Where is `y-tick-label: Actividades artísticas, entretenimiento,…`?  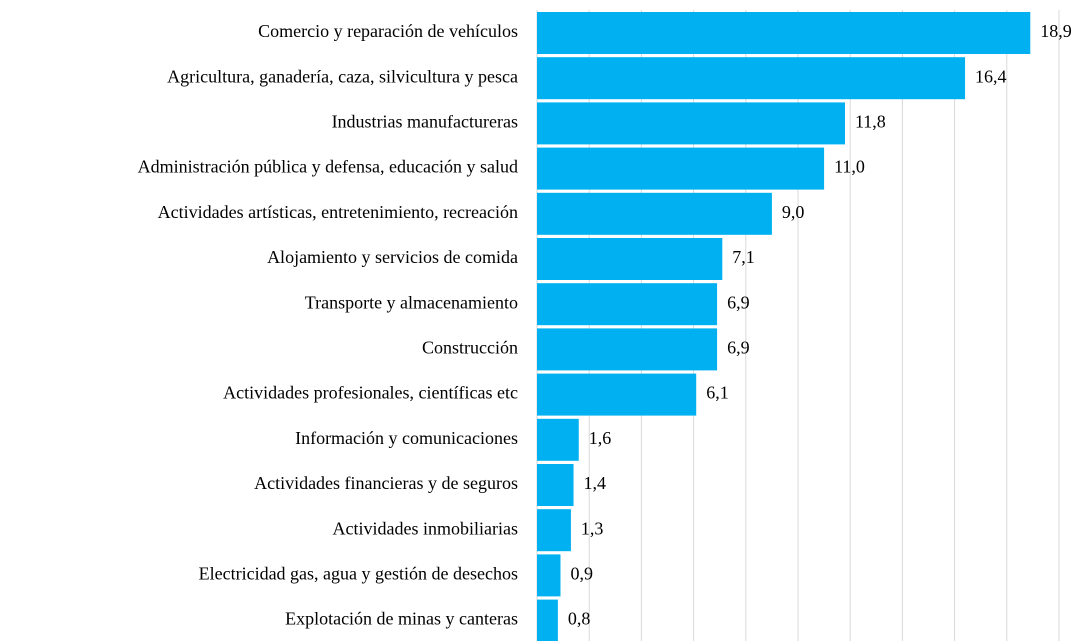 y-tick-label: Actividades artísticas, entretenimiento,… is located at coordinates (338, 212).